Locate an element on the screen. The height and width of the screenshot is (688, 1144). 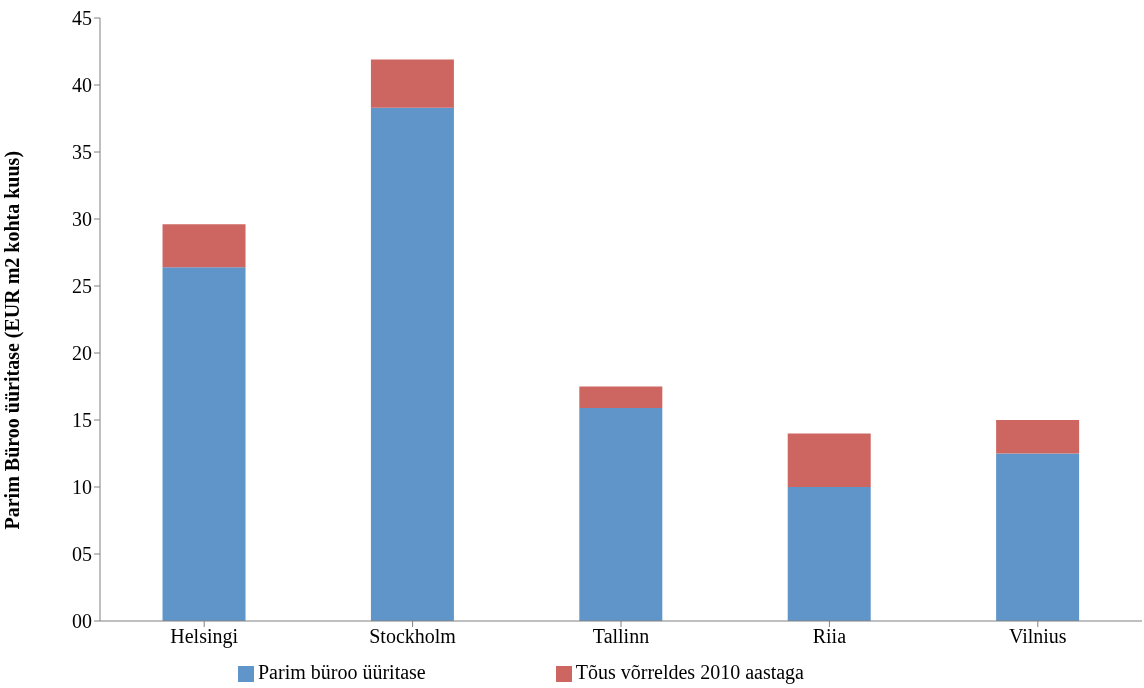
y-tick-label: 30 is located at coordinates (82, 219).